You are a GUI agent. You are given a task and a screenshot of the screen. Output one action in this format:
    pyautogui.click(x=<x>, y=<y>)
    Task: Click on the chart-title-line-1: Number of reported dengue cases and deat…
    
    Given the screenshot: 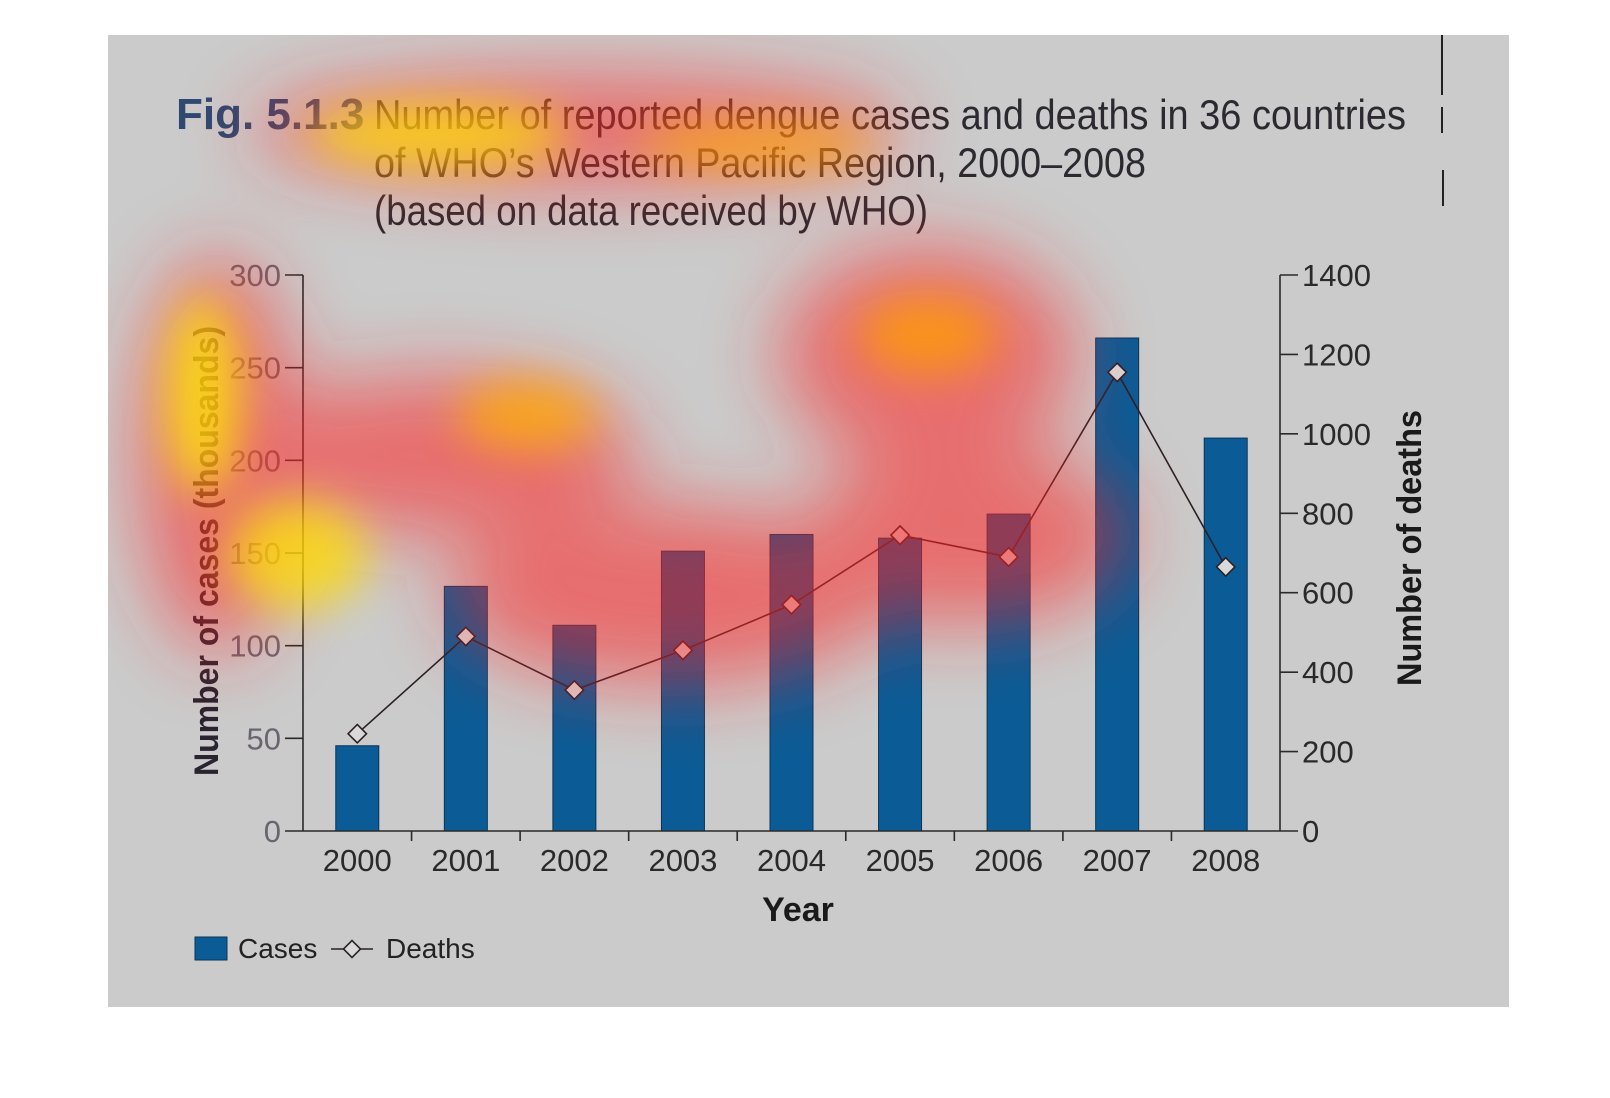 What is the action you would take?
    pyautogui.click(x=890, y=114)
    